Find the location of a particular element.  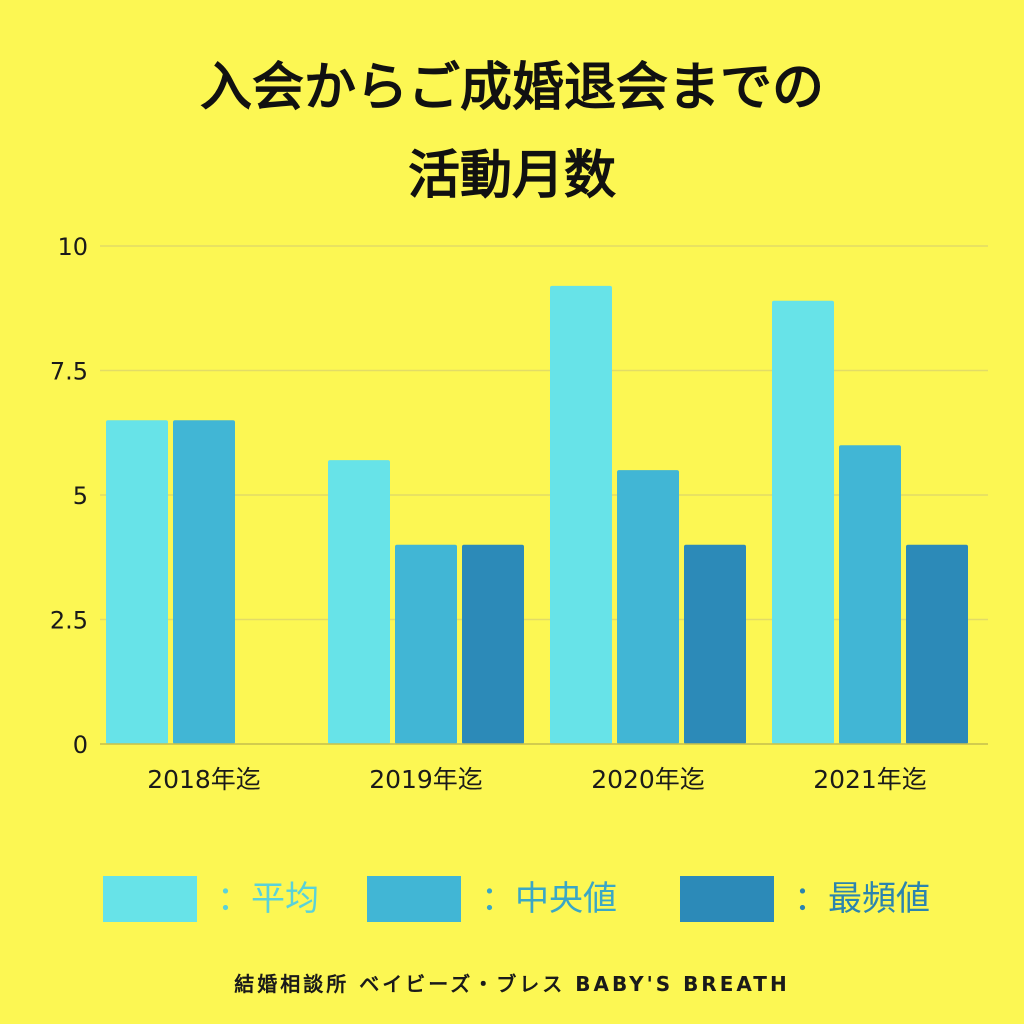

legend-item-average: ：平均 is located at coordinates (211, 899).